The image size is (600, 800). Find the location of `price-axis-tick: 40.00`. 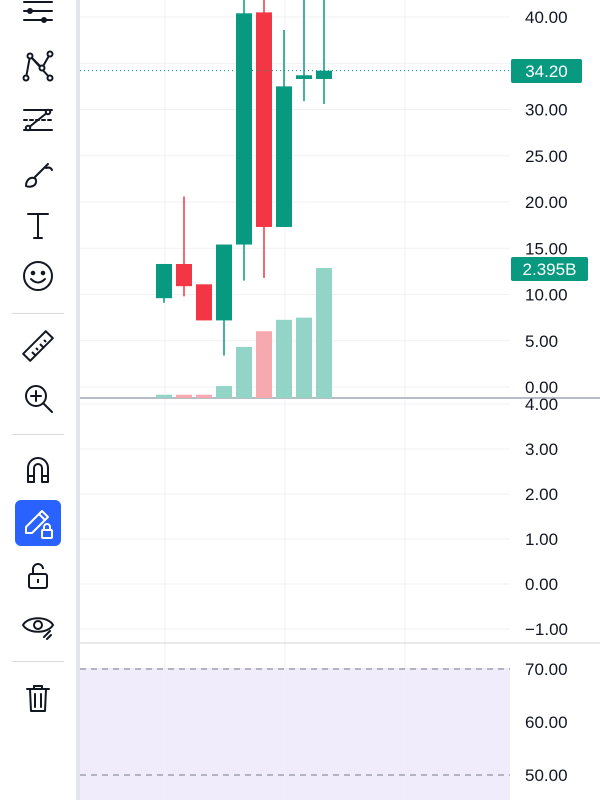

price-axis-tick: 40.00 is located at coordinates (546, 17).